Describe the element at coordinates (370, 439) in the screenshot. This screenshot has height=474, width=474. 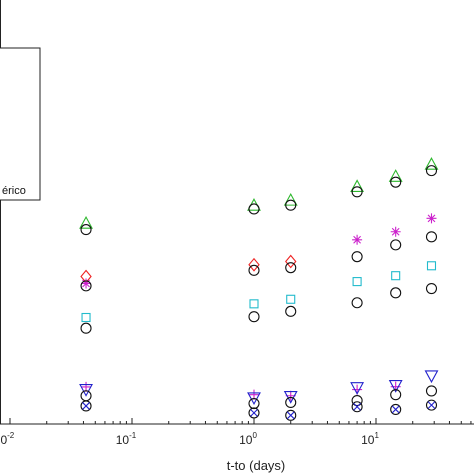
I see `x-tick-label-3: 10¹` at that location.